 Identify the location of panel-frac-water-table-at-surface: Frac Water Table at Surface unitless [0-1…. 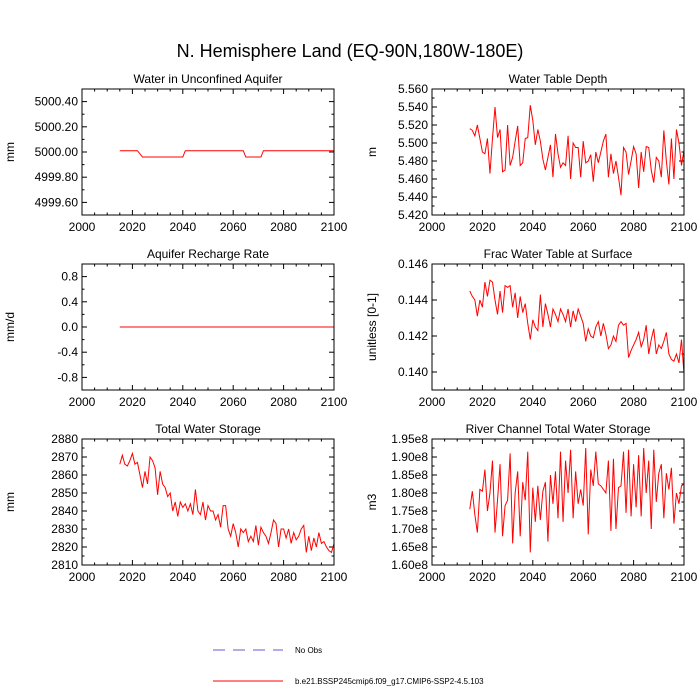
(531, 328).